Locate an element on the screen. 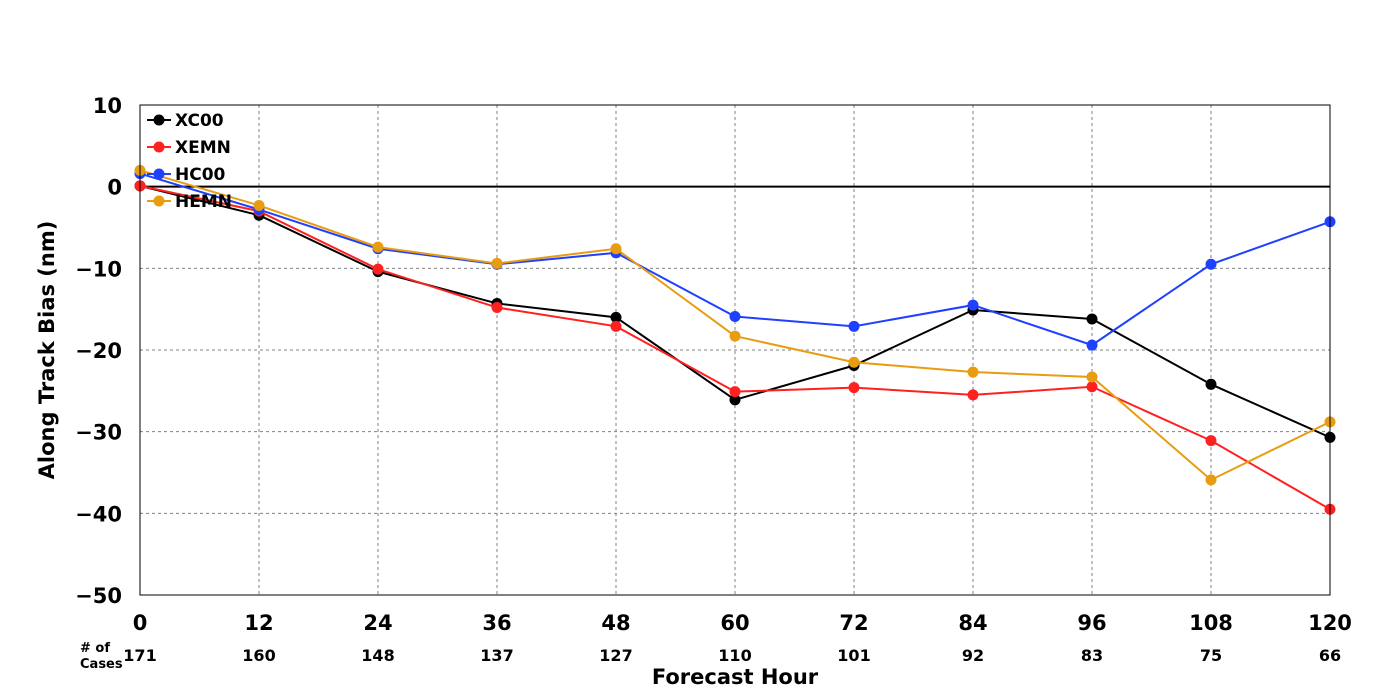 Image resolution: width=1400 pixels, height=700 pixels. legend-item-hemn: HEMN is located at coordinates (189, 202).